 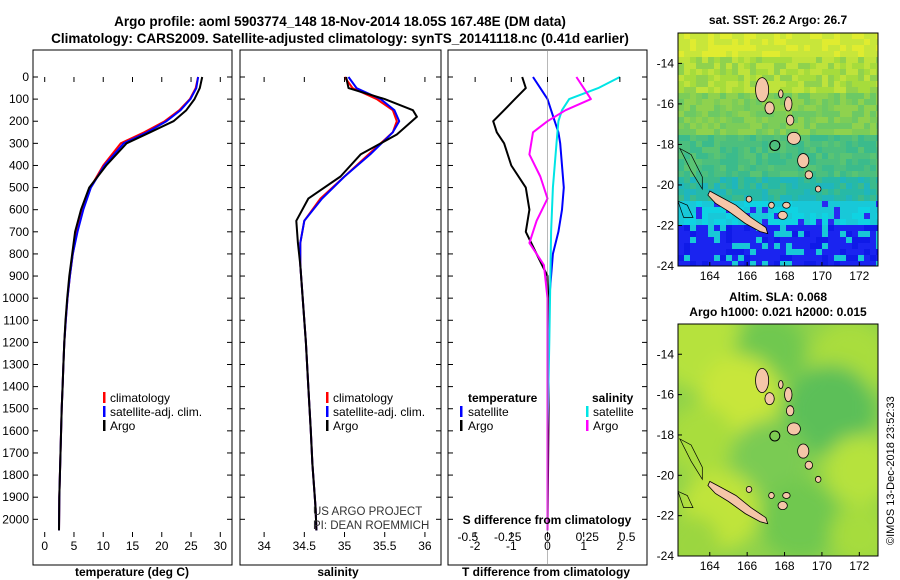 What do you see at coordinates (488, 412) in the screenshot?
I see `legend-label-t-satellite: satellite` at bounding box center [488, 412].